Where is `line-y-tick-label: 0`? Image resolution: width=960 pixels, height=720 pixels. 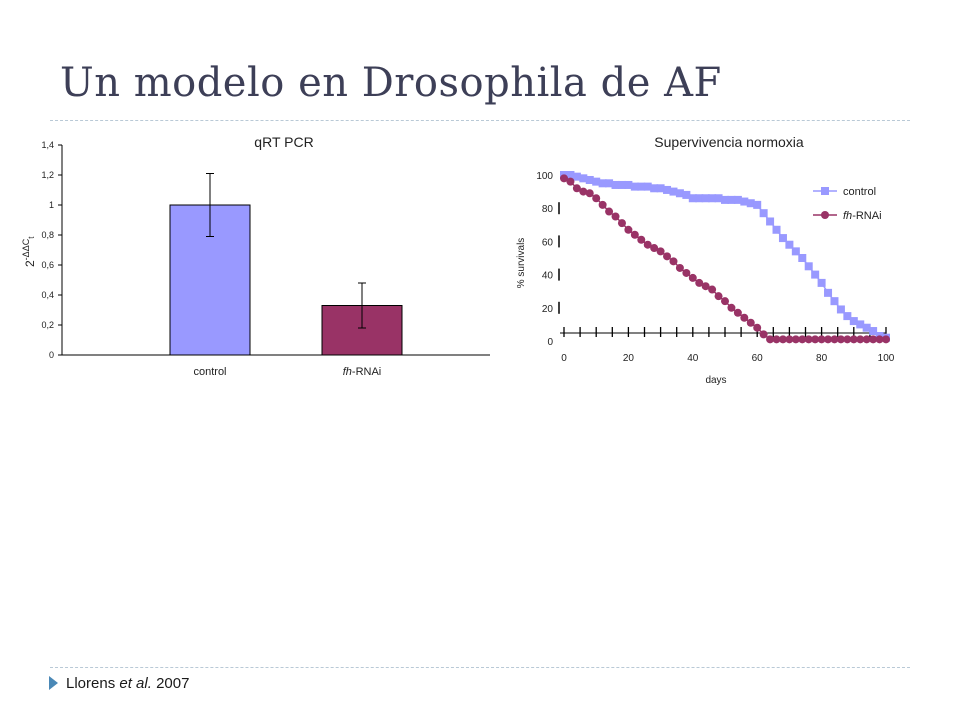
line-y-tick-label: 0 is located at coordinates (550, 342).